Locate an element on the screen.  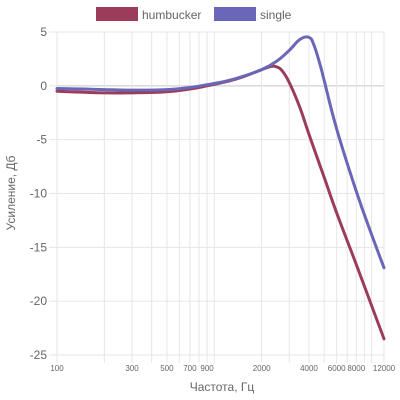
y-tick-label: -15 is located at coordinates (39, 247).